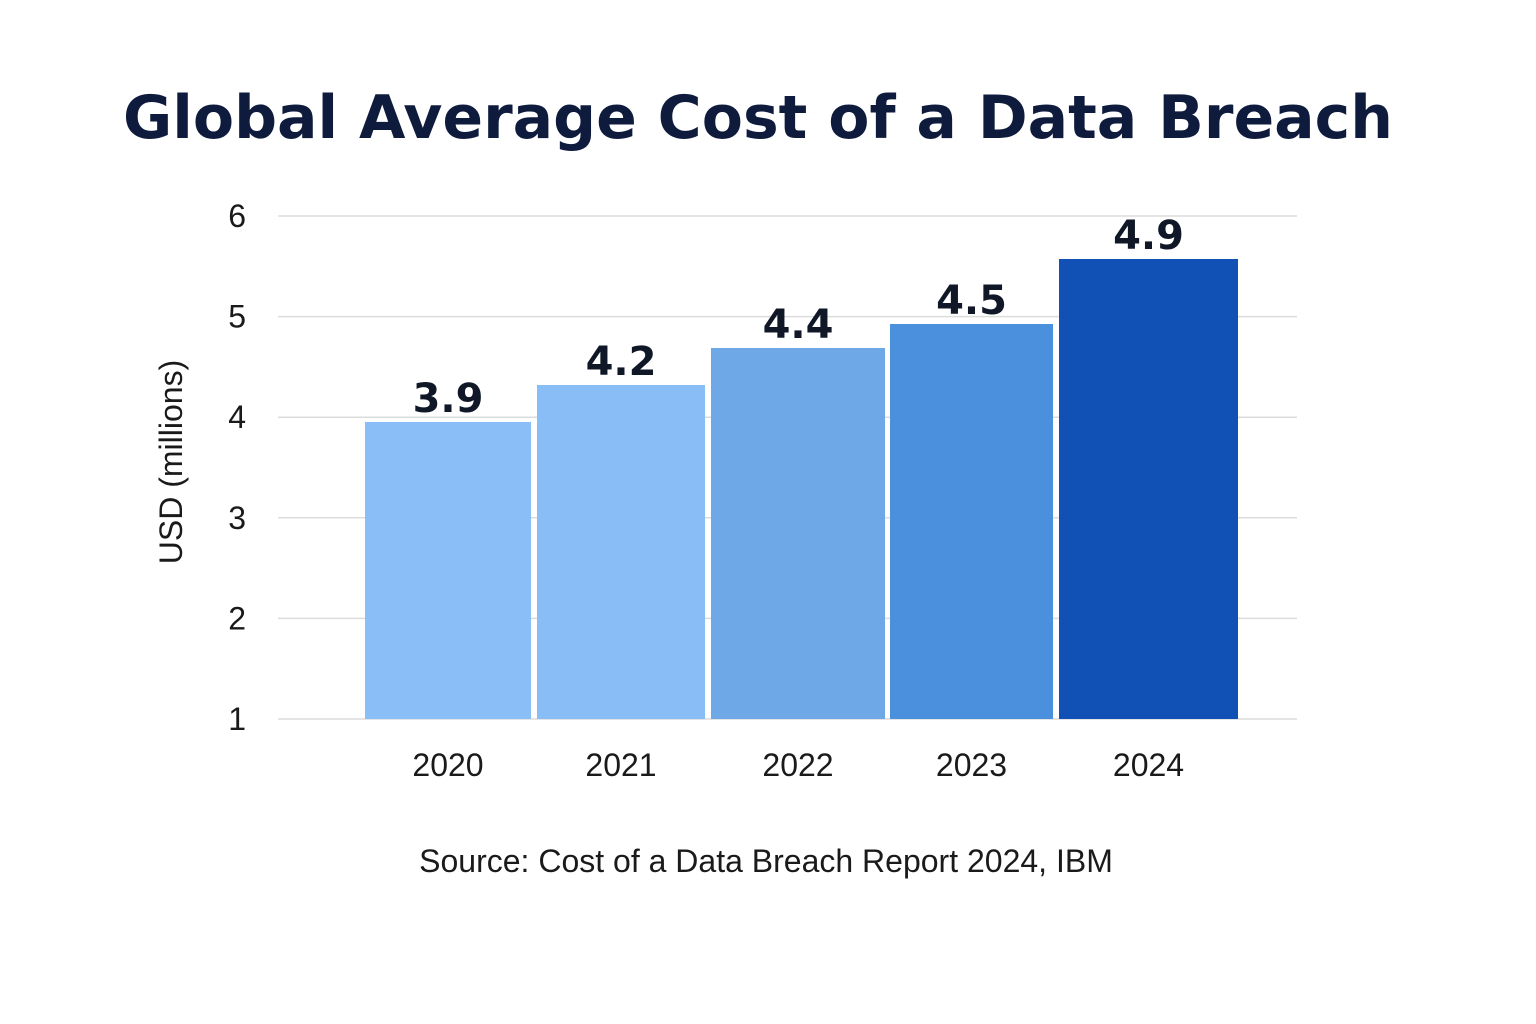  Describe the element at coordinates (237, 417) in the screenshot. I see `y-tick-label-4: 4` at that location.